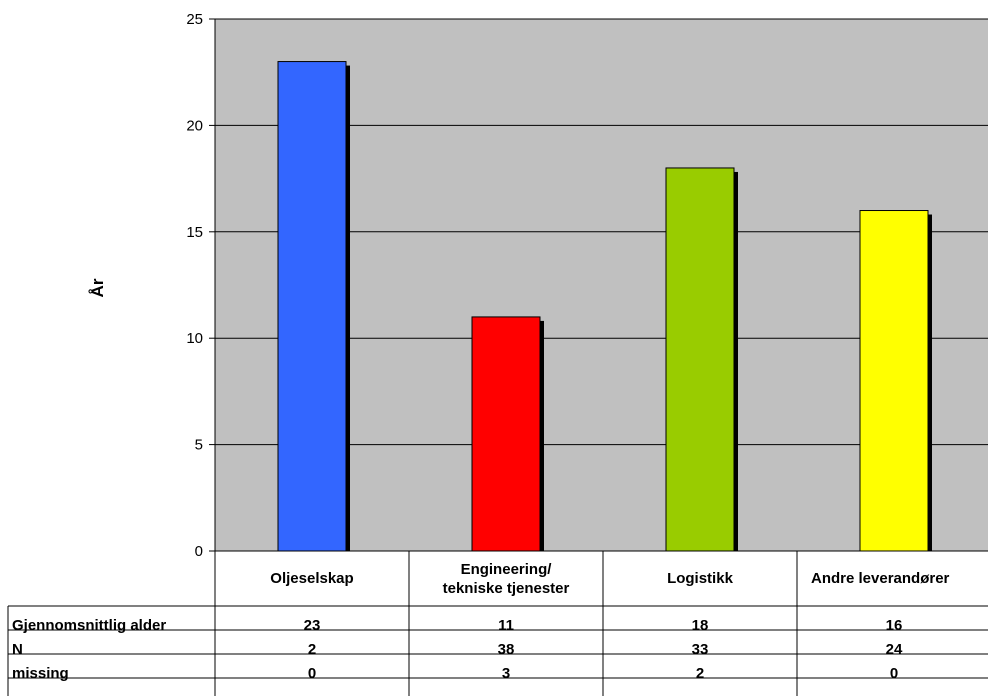 The height and width of the screenshot is (696, 988). Describe the element at coordinates (97, 288) in the screenshot. I see `y-axis-label: År` at that location.